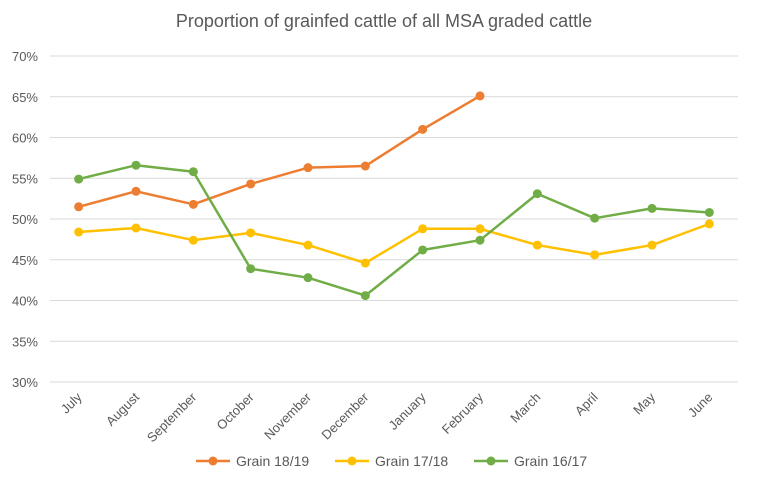  I want to click on x-tick-label: May, so click(644, 403).